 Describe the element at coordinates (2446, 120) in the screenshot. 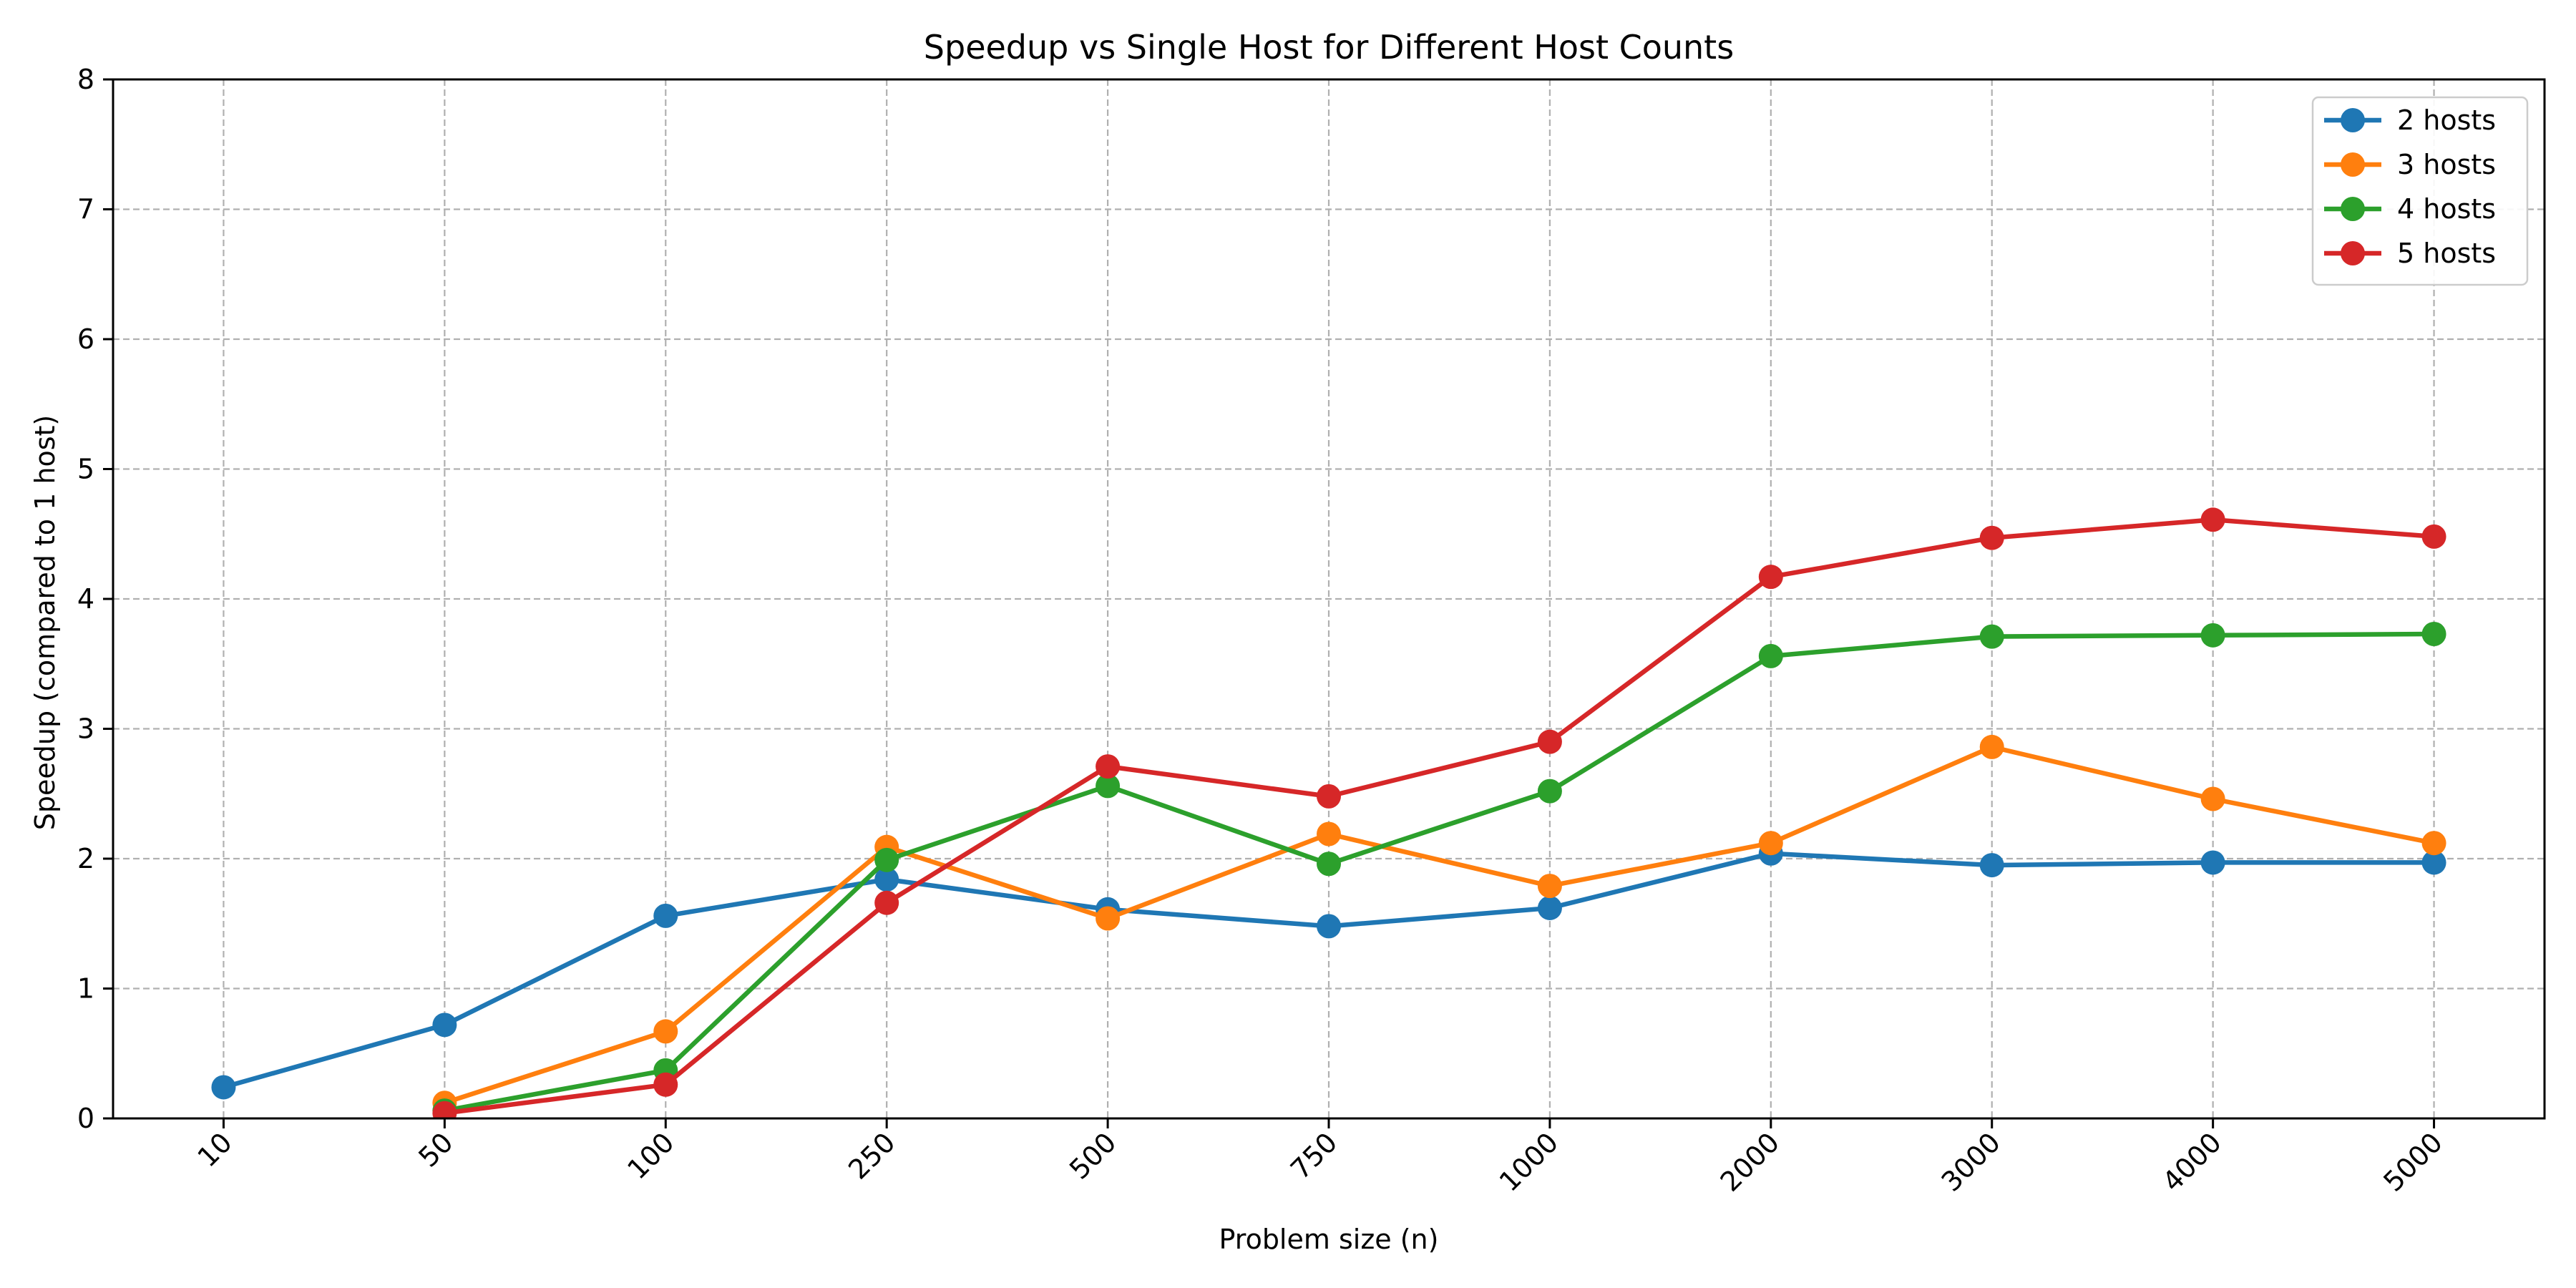

I see `legend-label: 2 hosts` at that location.